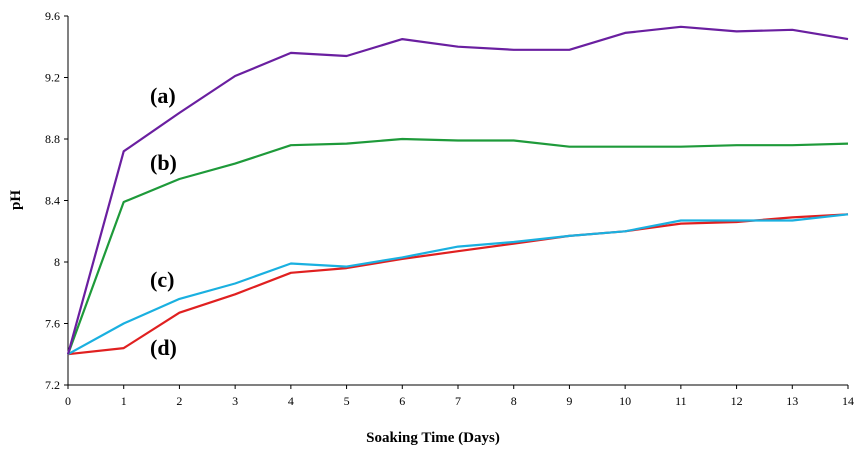 The width and height of the screenshot is (857, 450). I want to click on series-labels: (a) (b) (c) (d), so click(163, 221).